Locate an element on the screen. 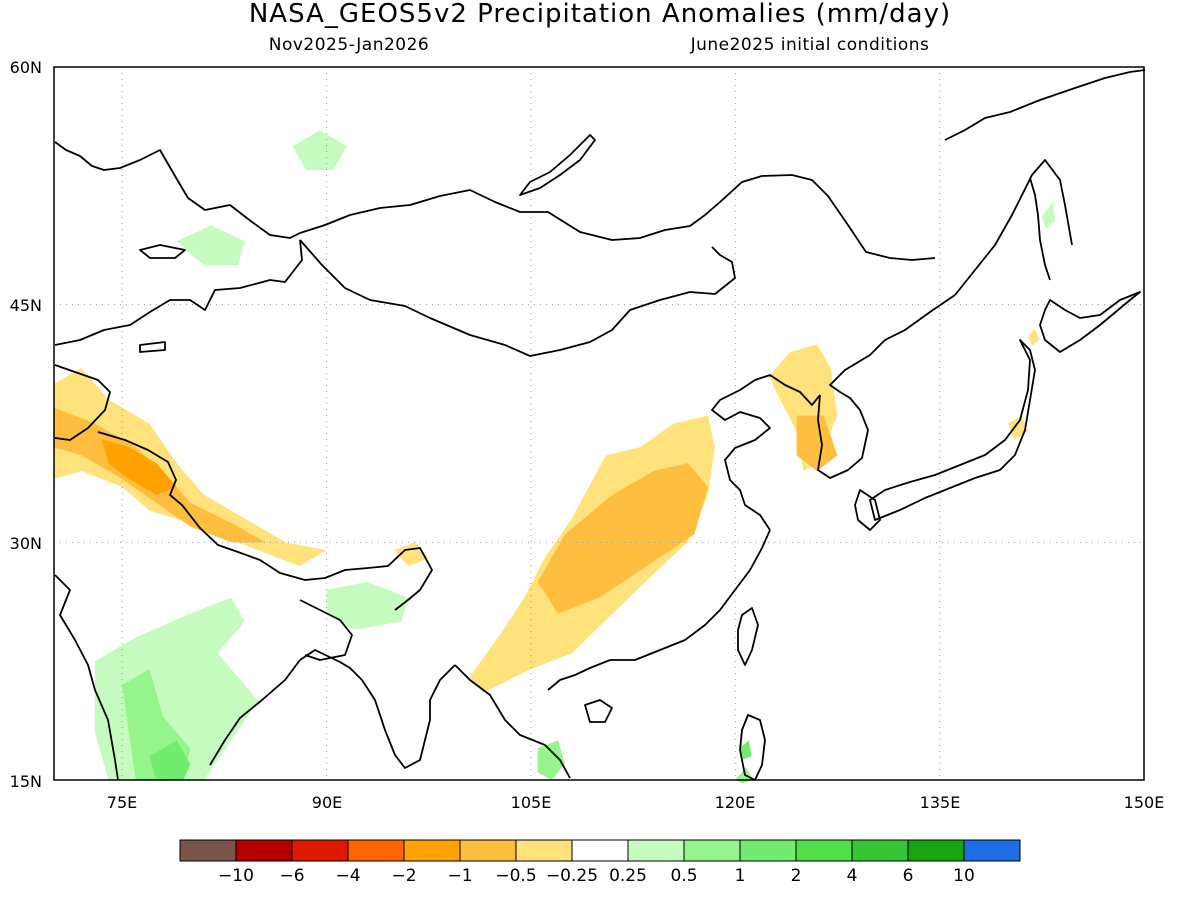 This screenshot has height=900, width=1200. coastline-honshu is located at coordinates (952, 430).